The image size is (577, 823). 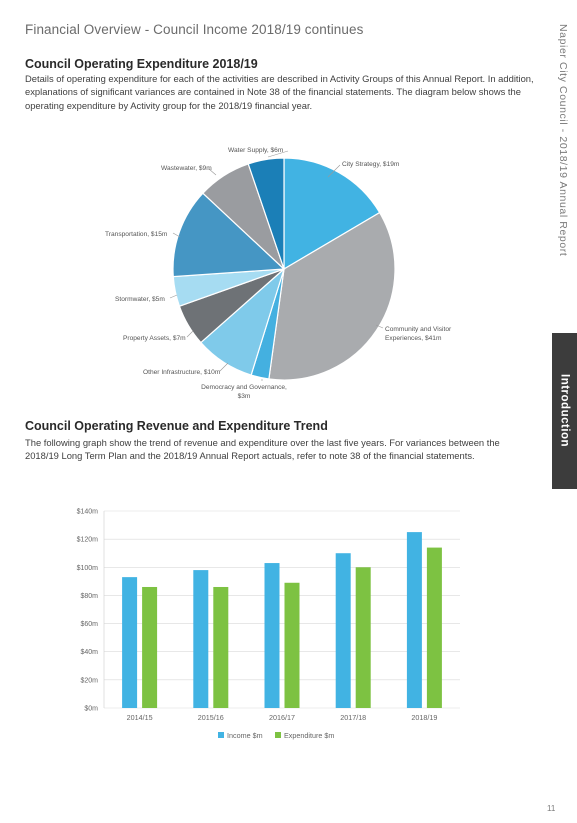 I want to click on introduction-tab: Introduction, so click(x=564, y=411).